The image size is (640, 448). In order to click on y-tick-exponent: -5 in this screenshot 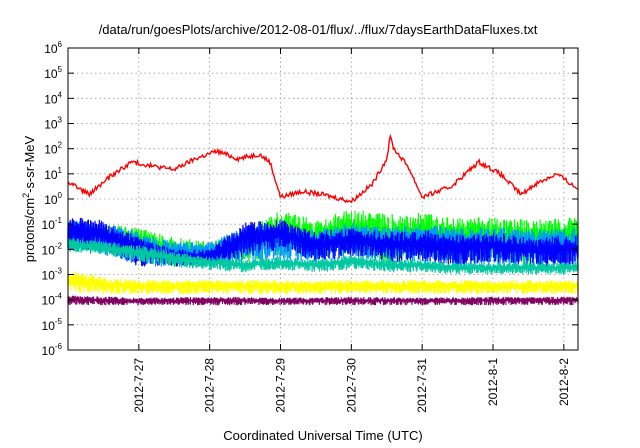, I will do `click(59, 321)`.